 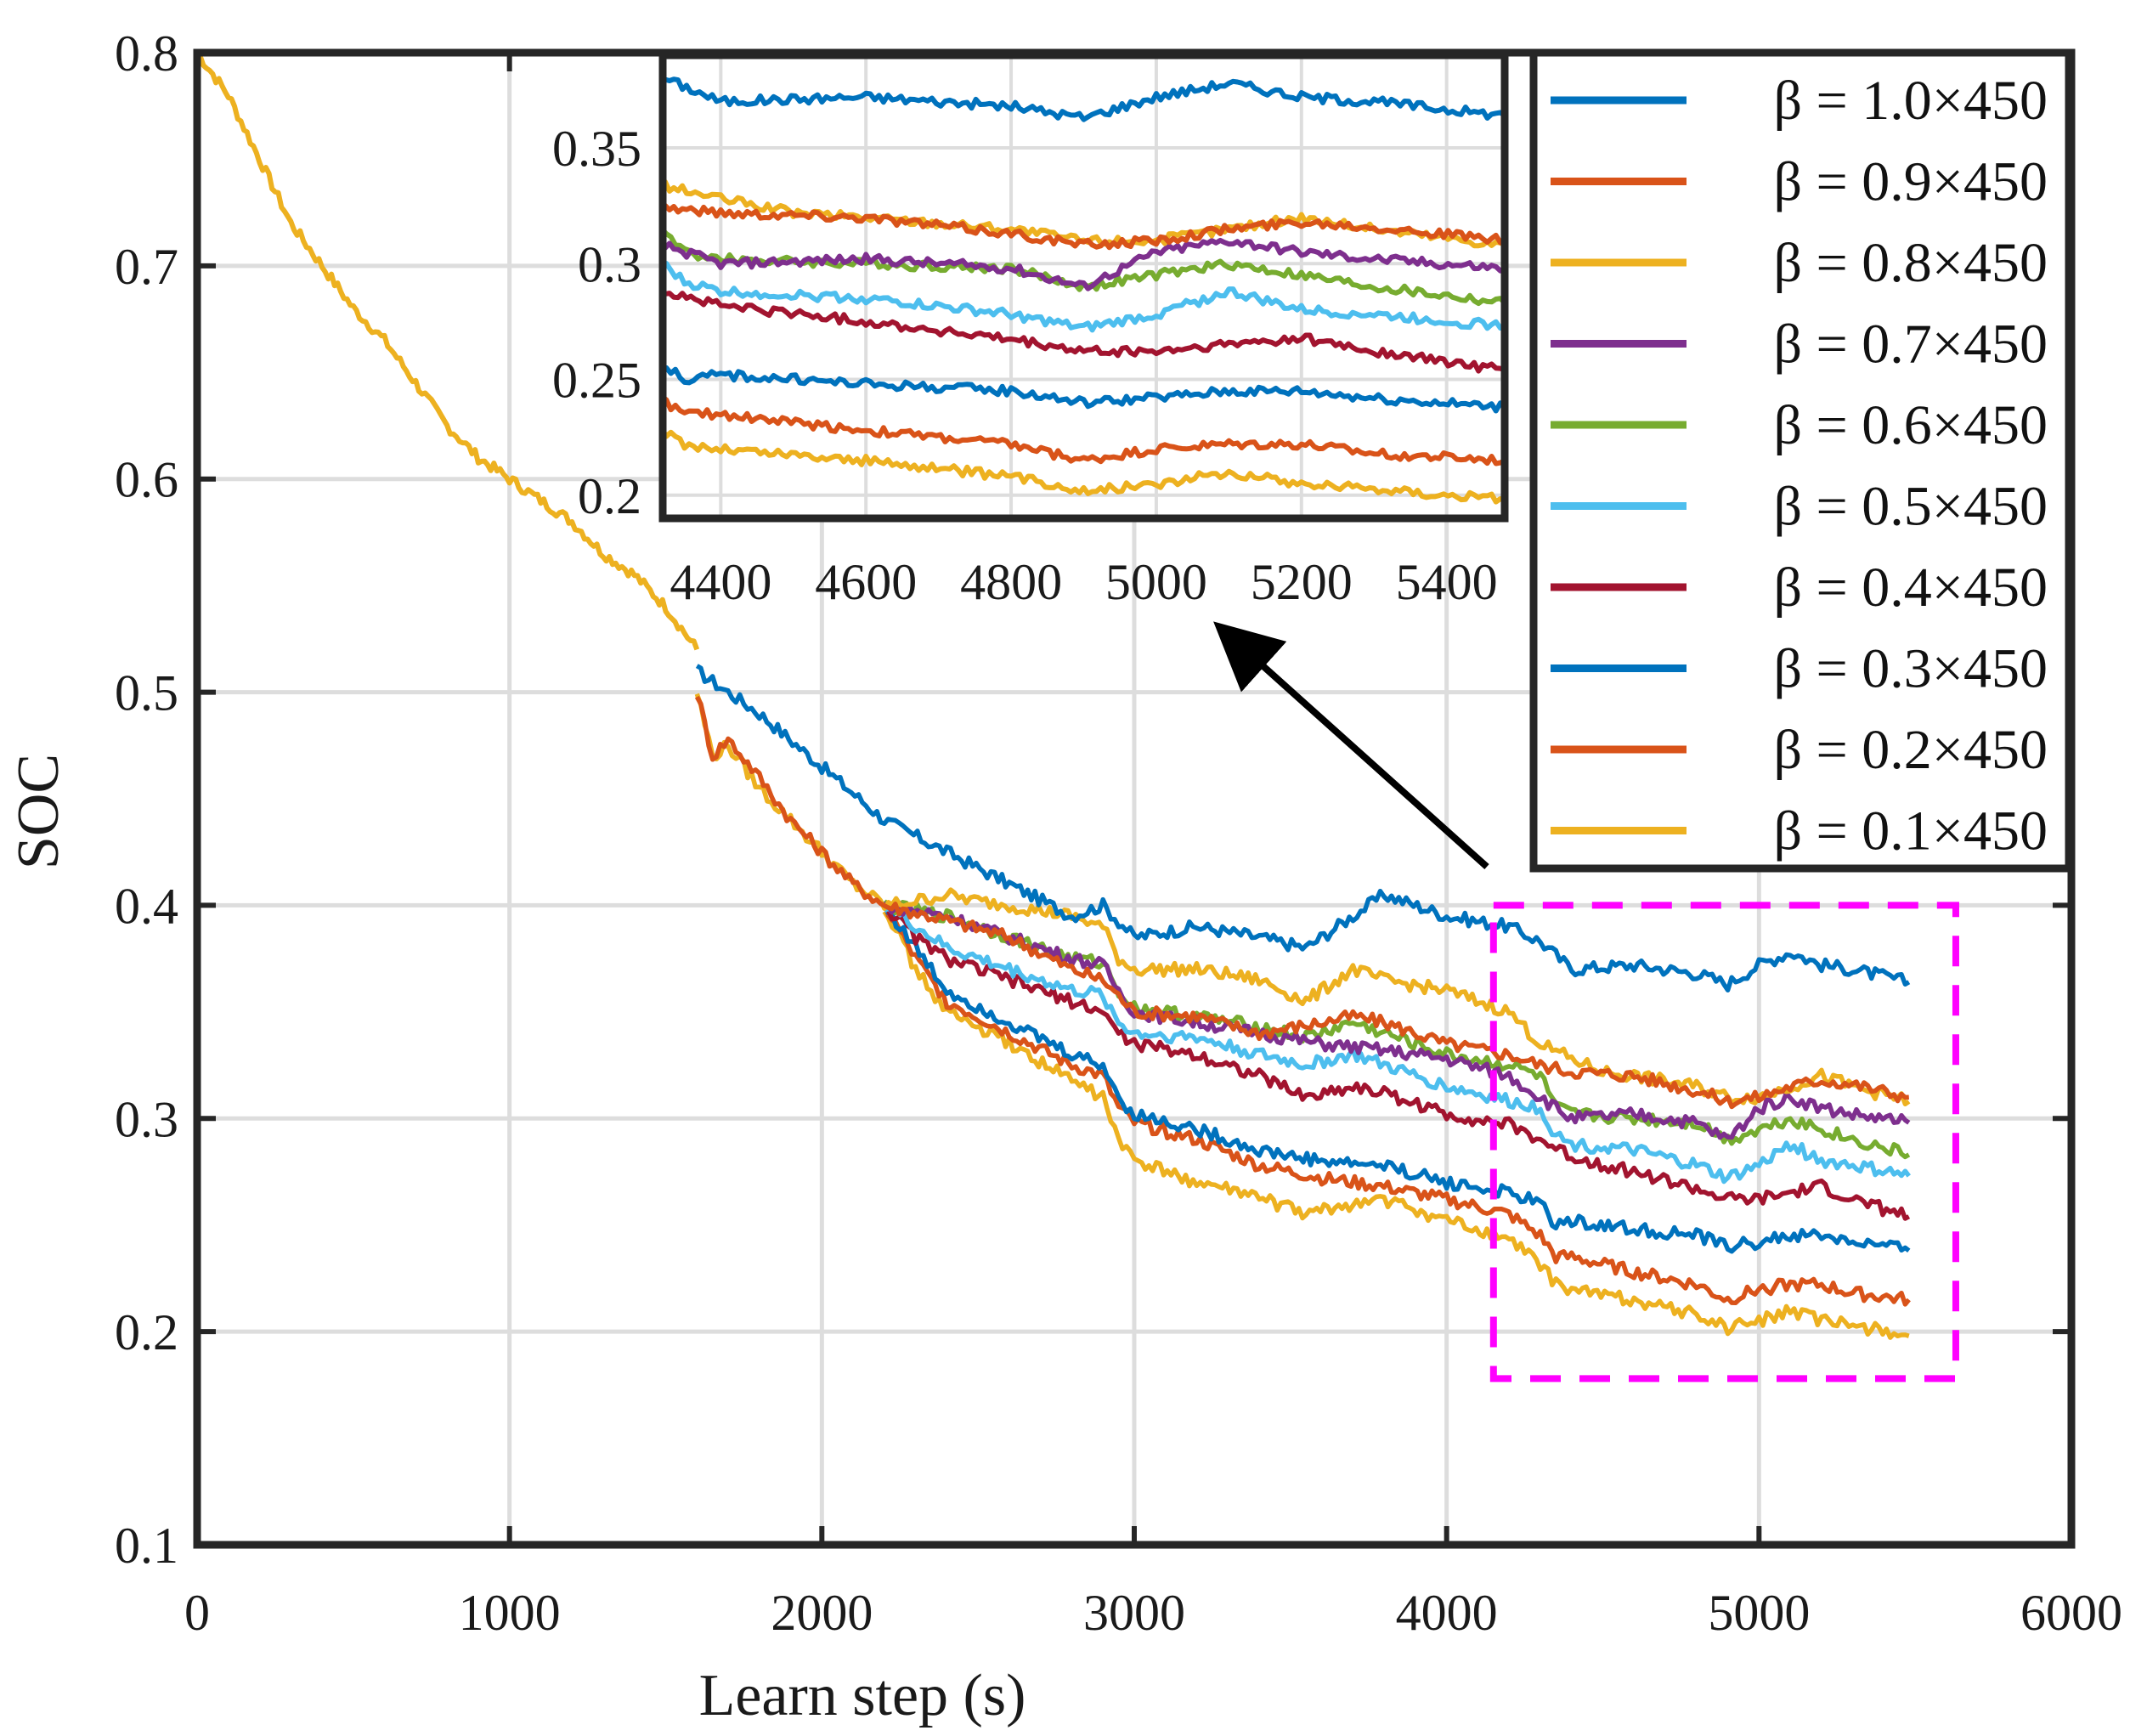 I want to click on zoom-arrow, so click(x=1351, y=745).